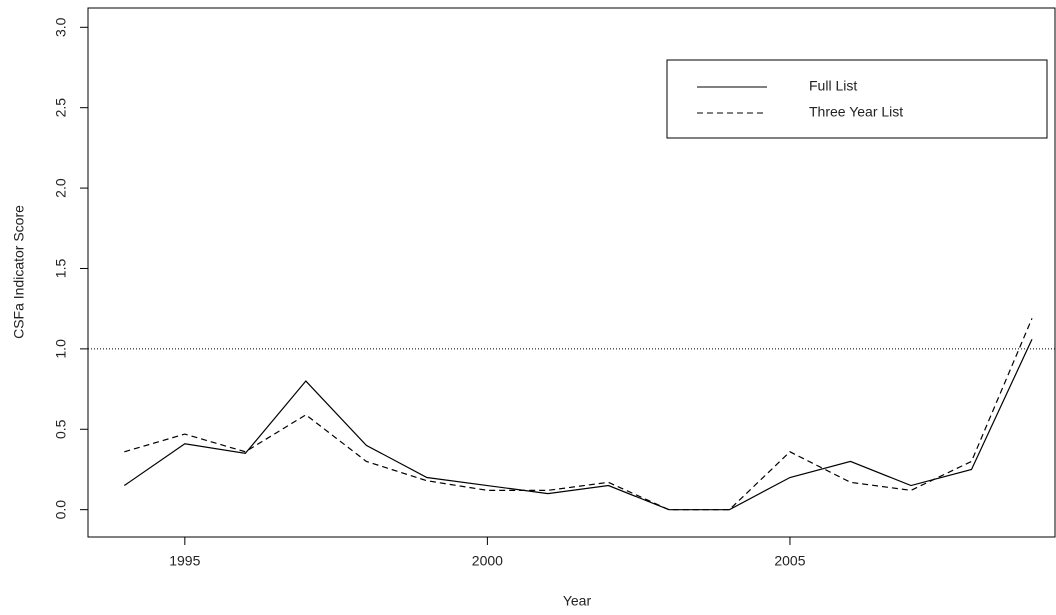  I want to click on legend-label: Three Year List, so click(856, 112).